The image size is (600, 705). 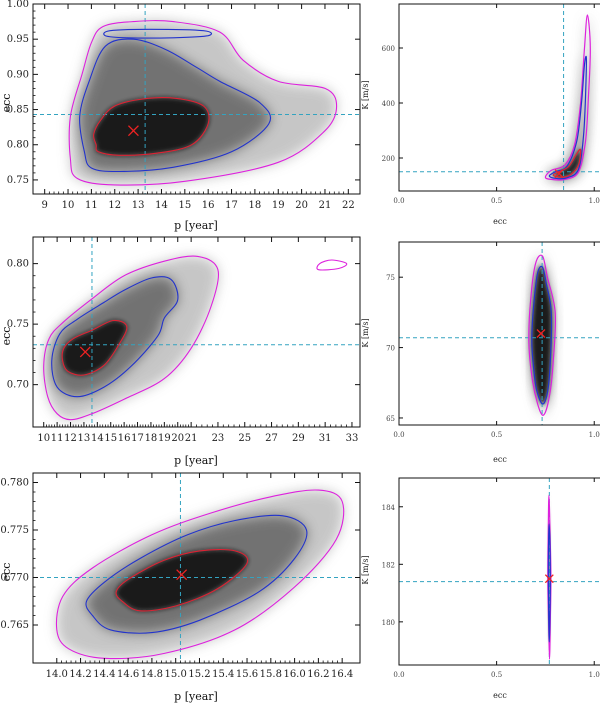 I want to click on panel-top-right: ecc K [m/s] 0.0 0.5 1.0 200 400 600, so click(x=480, y=114).